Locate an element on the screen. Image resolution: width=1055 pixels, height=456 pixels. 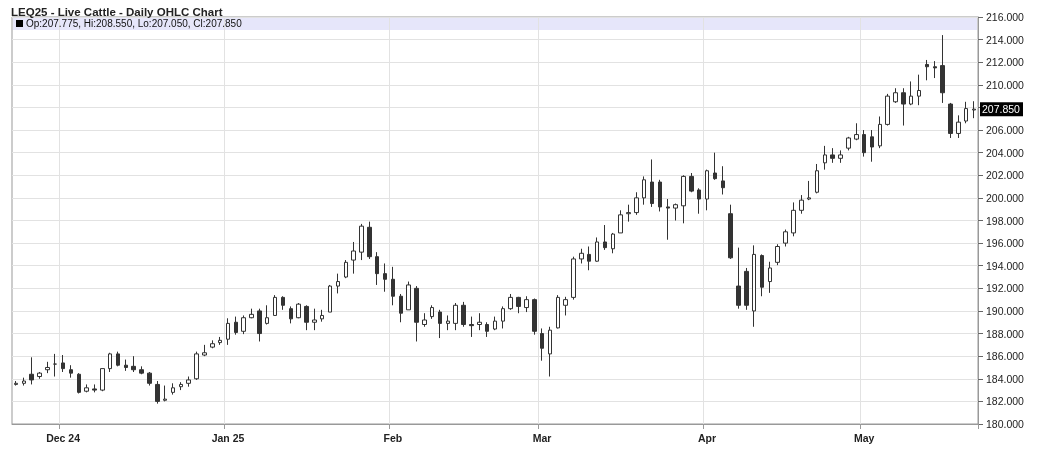
x-tick-label: Feb is located at coordinates (393, 437).